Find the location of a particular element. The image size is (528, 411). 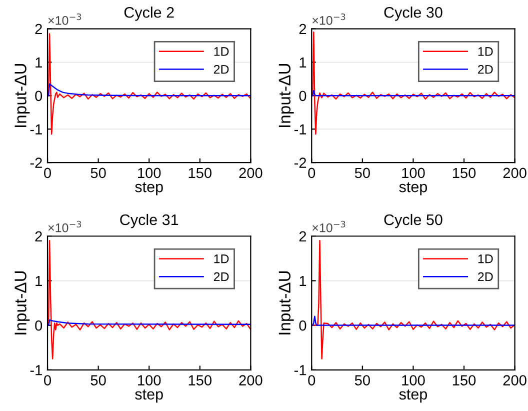

chart-title: Cycle 30 is located at coordinates (413, 13).